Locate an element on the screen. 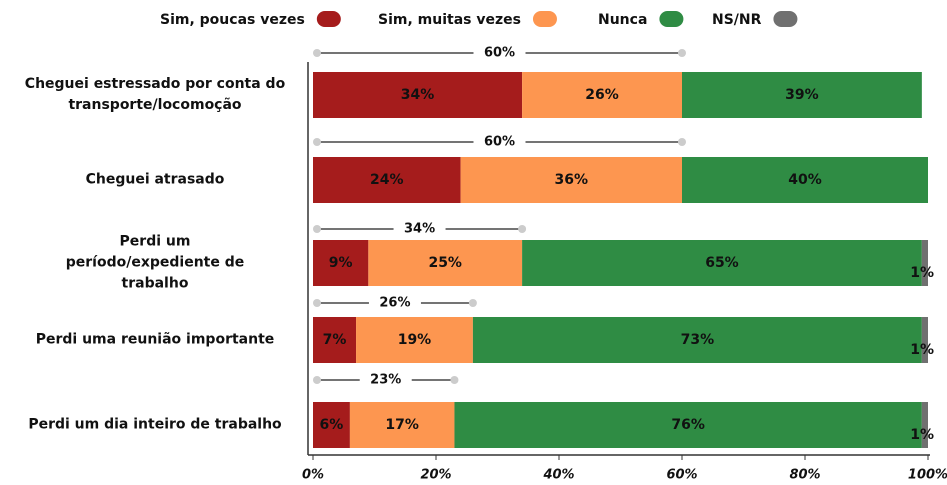 This screenshot has width=947, height=485. category-label: Perdi uma reunião importante is located at coordinates (155, 339).